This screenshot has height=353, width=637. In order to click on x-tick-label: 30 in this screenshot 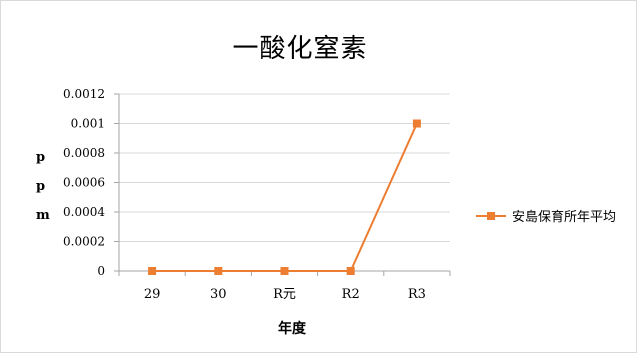, I will do `click(218, 294)`.